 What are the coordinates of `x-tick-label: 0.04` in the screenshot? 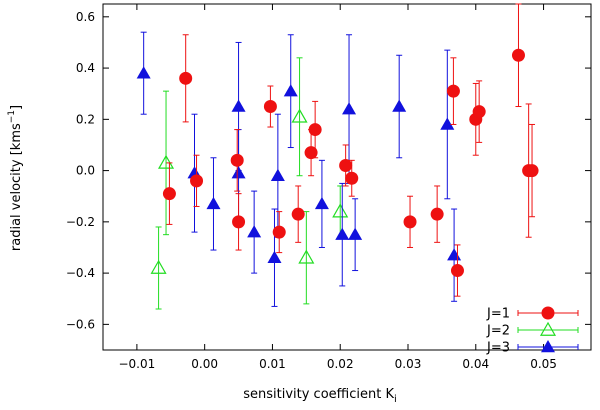 It's located at (475, 364).